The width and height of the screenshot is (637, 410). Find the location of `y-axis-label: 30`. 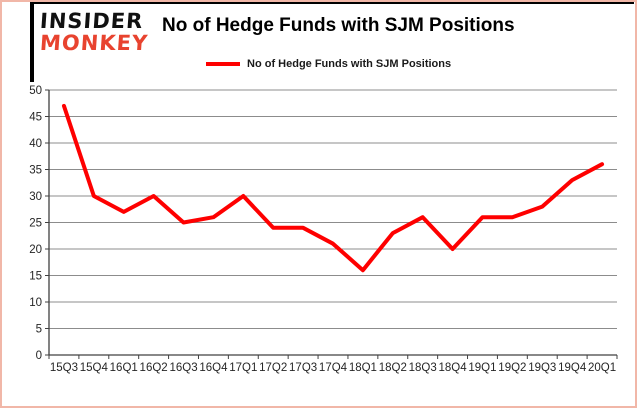

y-axis-label: 30 is located at coordinates (35, 197).